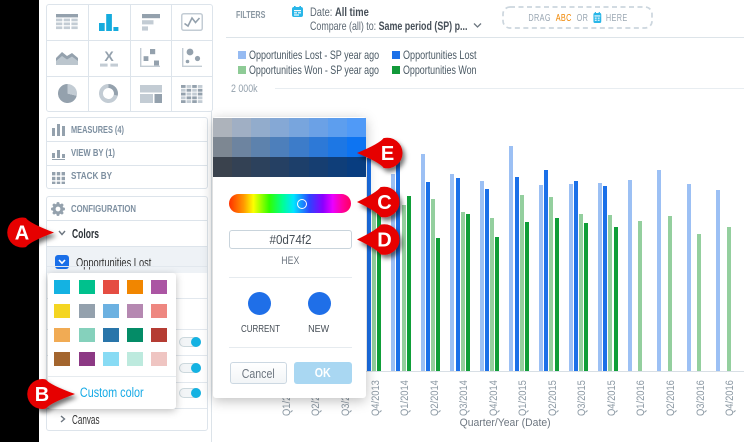  What do you see at coordinates (22, 234) in the screenshot?
I see `svg-text: A` at bounding box center [22, 234].